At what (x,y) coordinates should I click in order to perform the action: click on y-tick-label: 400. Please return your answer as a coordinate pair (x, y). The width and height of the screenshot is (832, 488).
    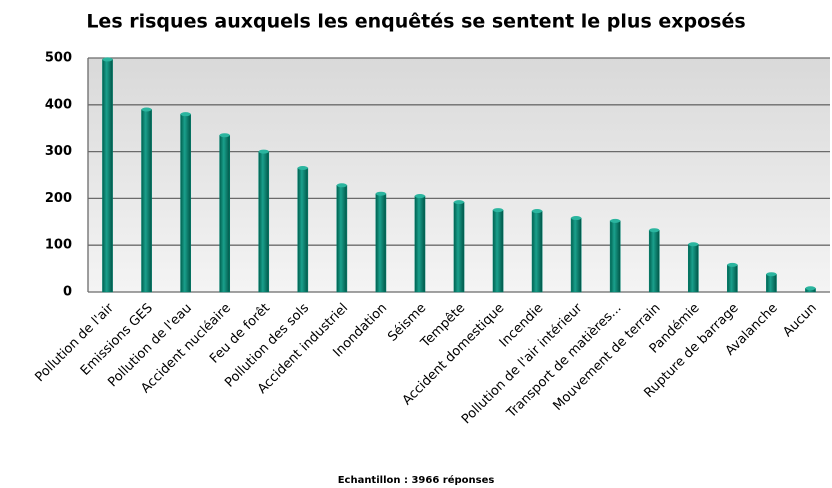
    Looking at the image, I should click on (58, 104).